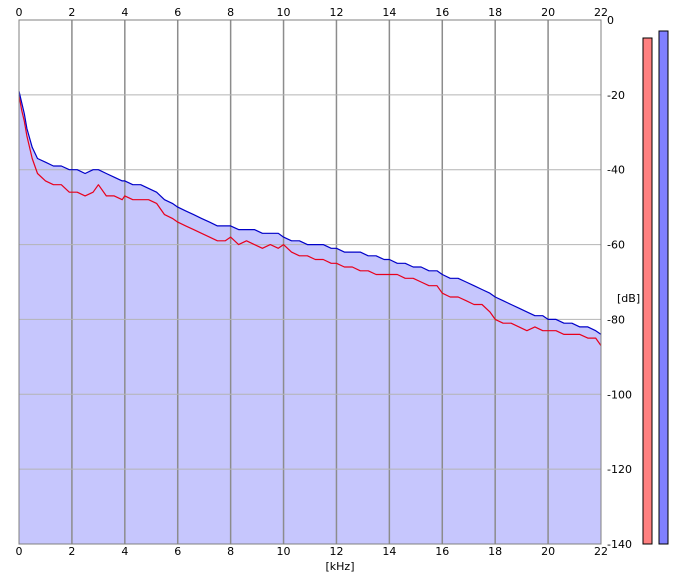 Image resolution: width=683 pixels, height=584 pixels. What do you see at coordinates (389, 12) in the screenshot?
I see `x-tick-label-top: 14` at bounding box center [389, 12].